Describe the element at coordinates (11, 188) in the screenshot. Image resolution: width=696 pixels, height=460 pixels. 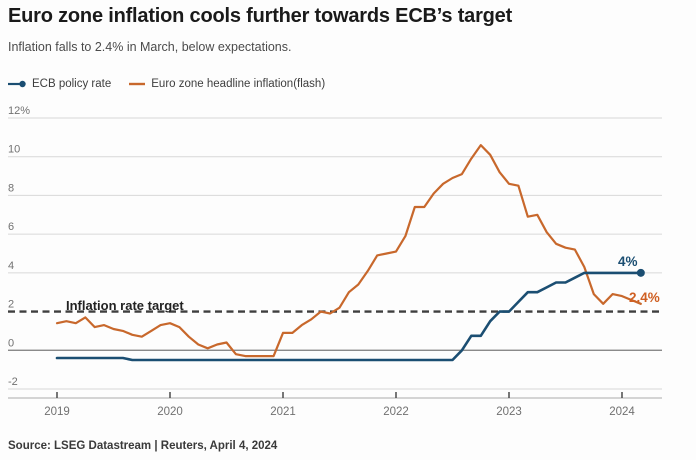
I see `y-axis-tick-label: 8` at that location.